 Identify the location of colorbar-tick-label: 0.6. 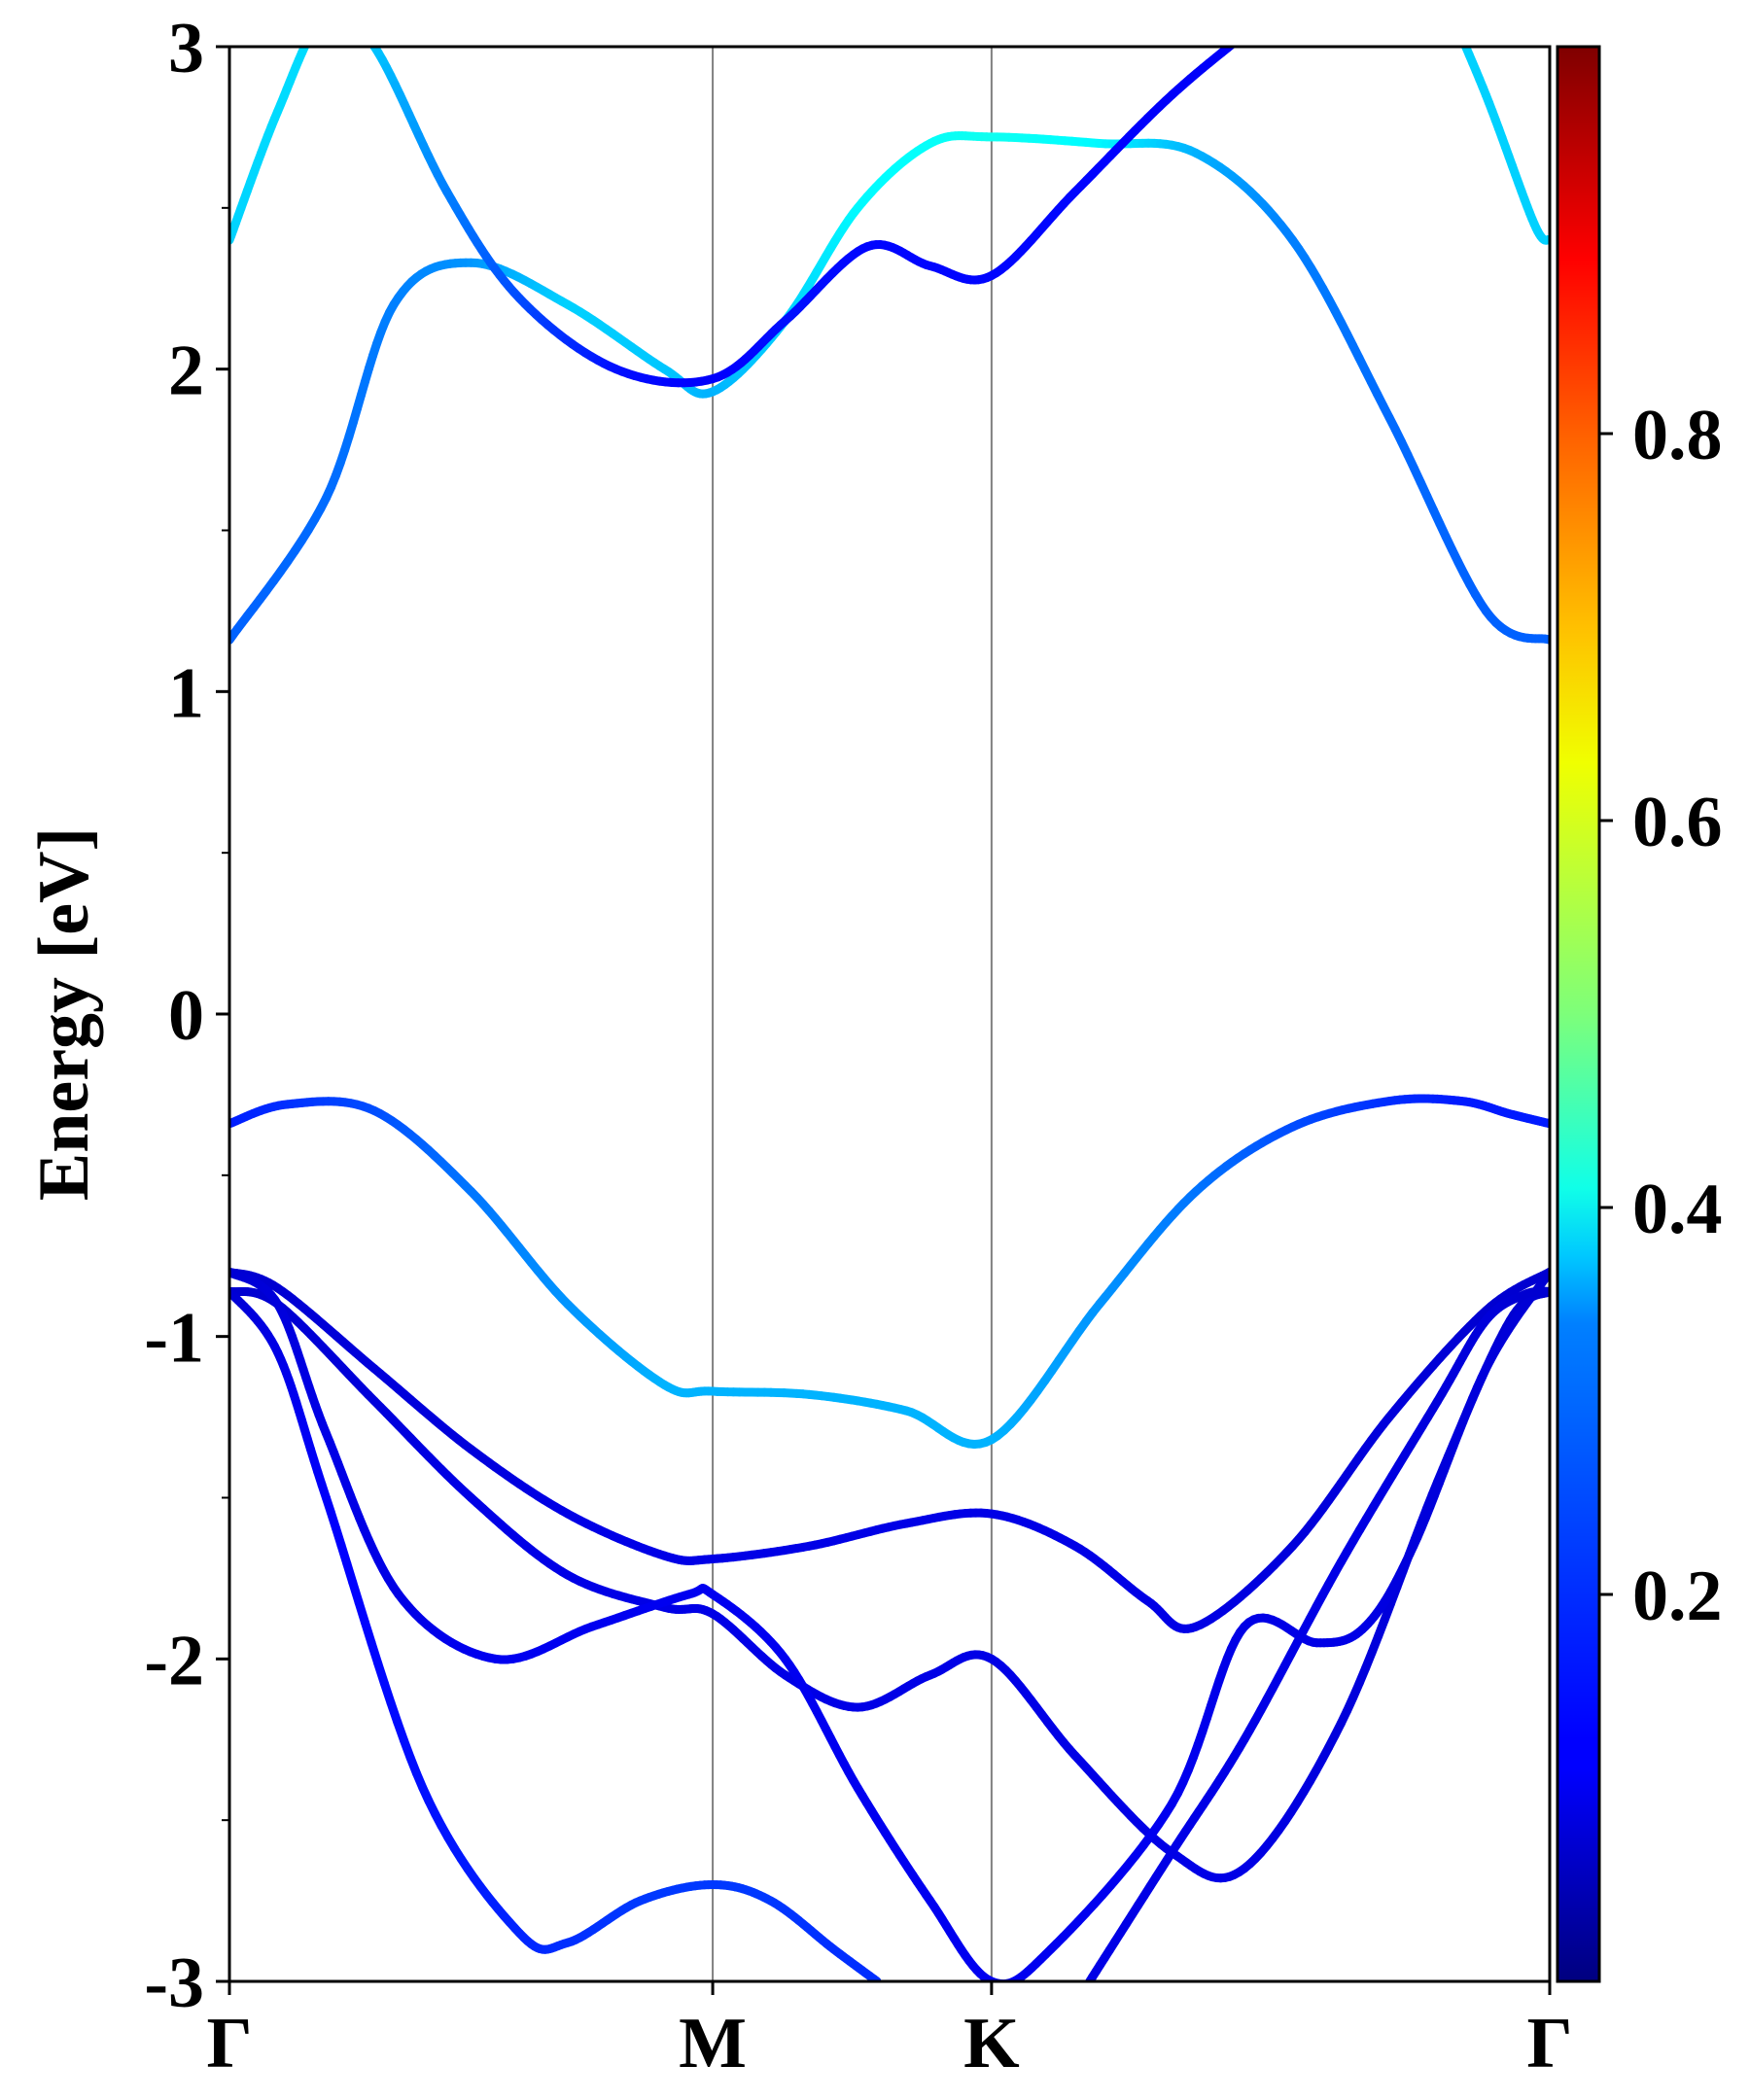
(1677, 822).